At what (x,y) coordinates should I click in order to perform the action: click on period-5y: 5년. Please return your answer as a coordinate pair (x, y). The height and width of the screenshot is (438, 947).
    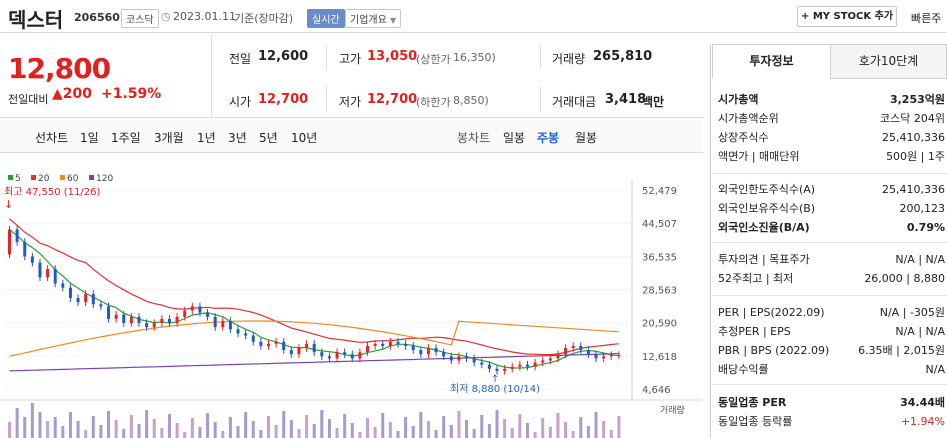
    Looking at the image, I should click on (268, 138).